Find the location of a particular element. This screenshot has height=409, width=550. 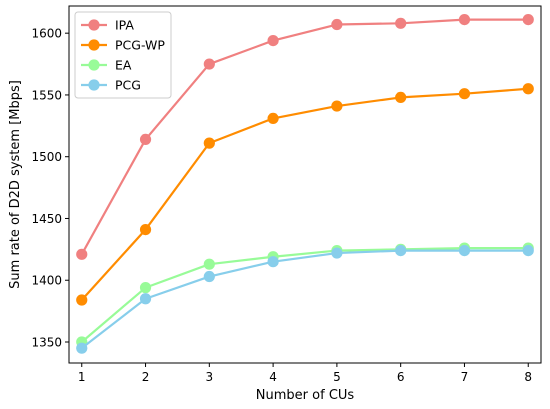

legend-entry: IPA is located at coordinates (107, 25).